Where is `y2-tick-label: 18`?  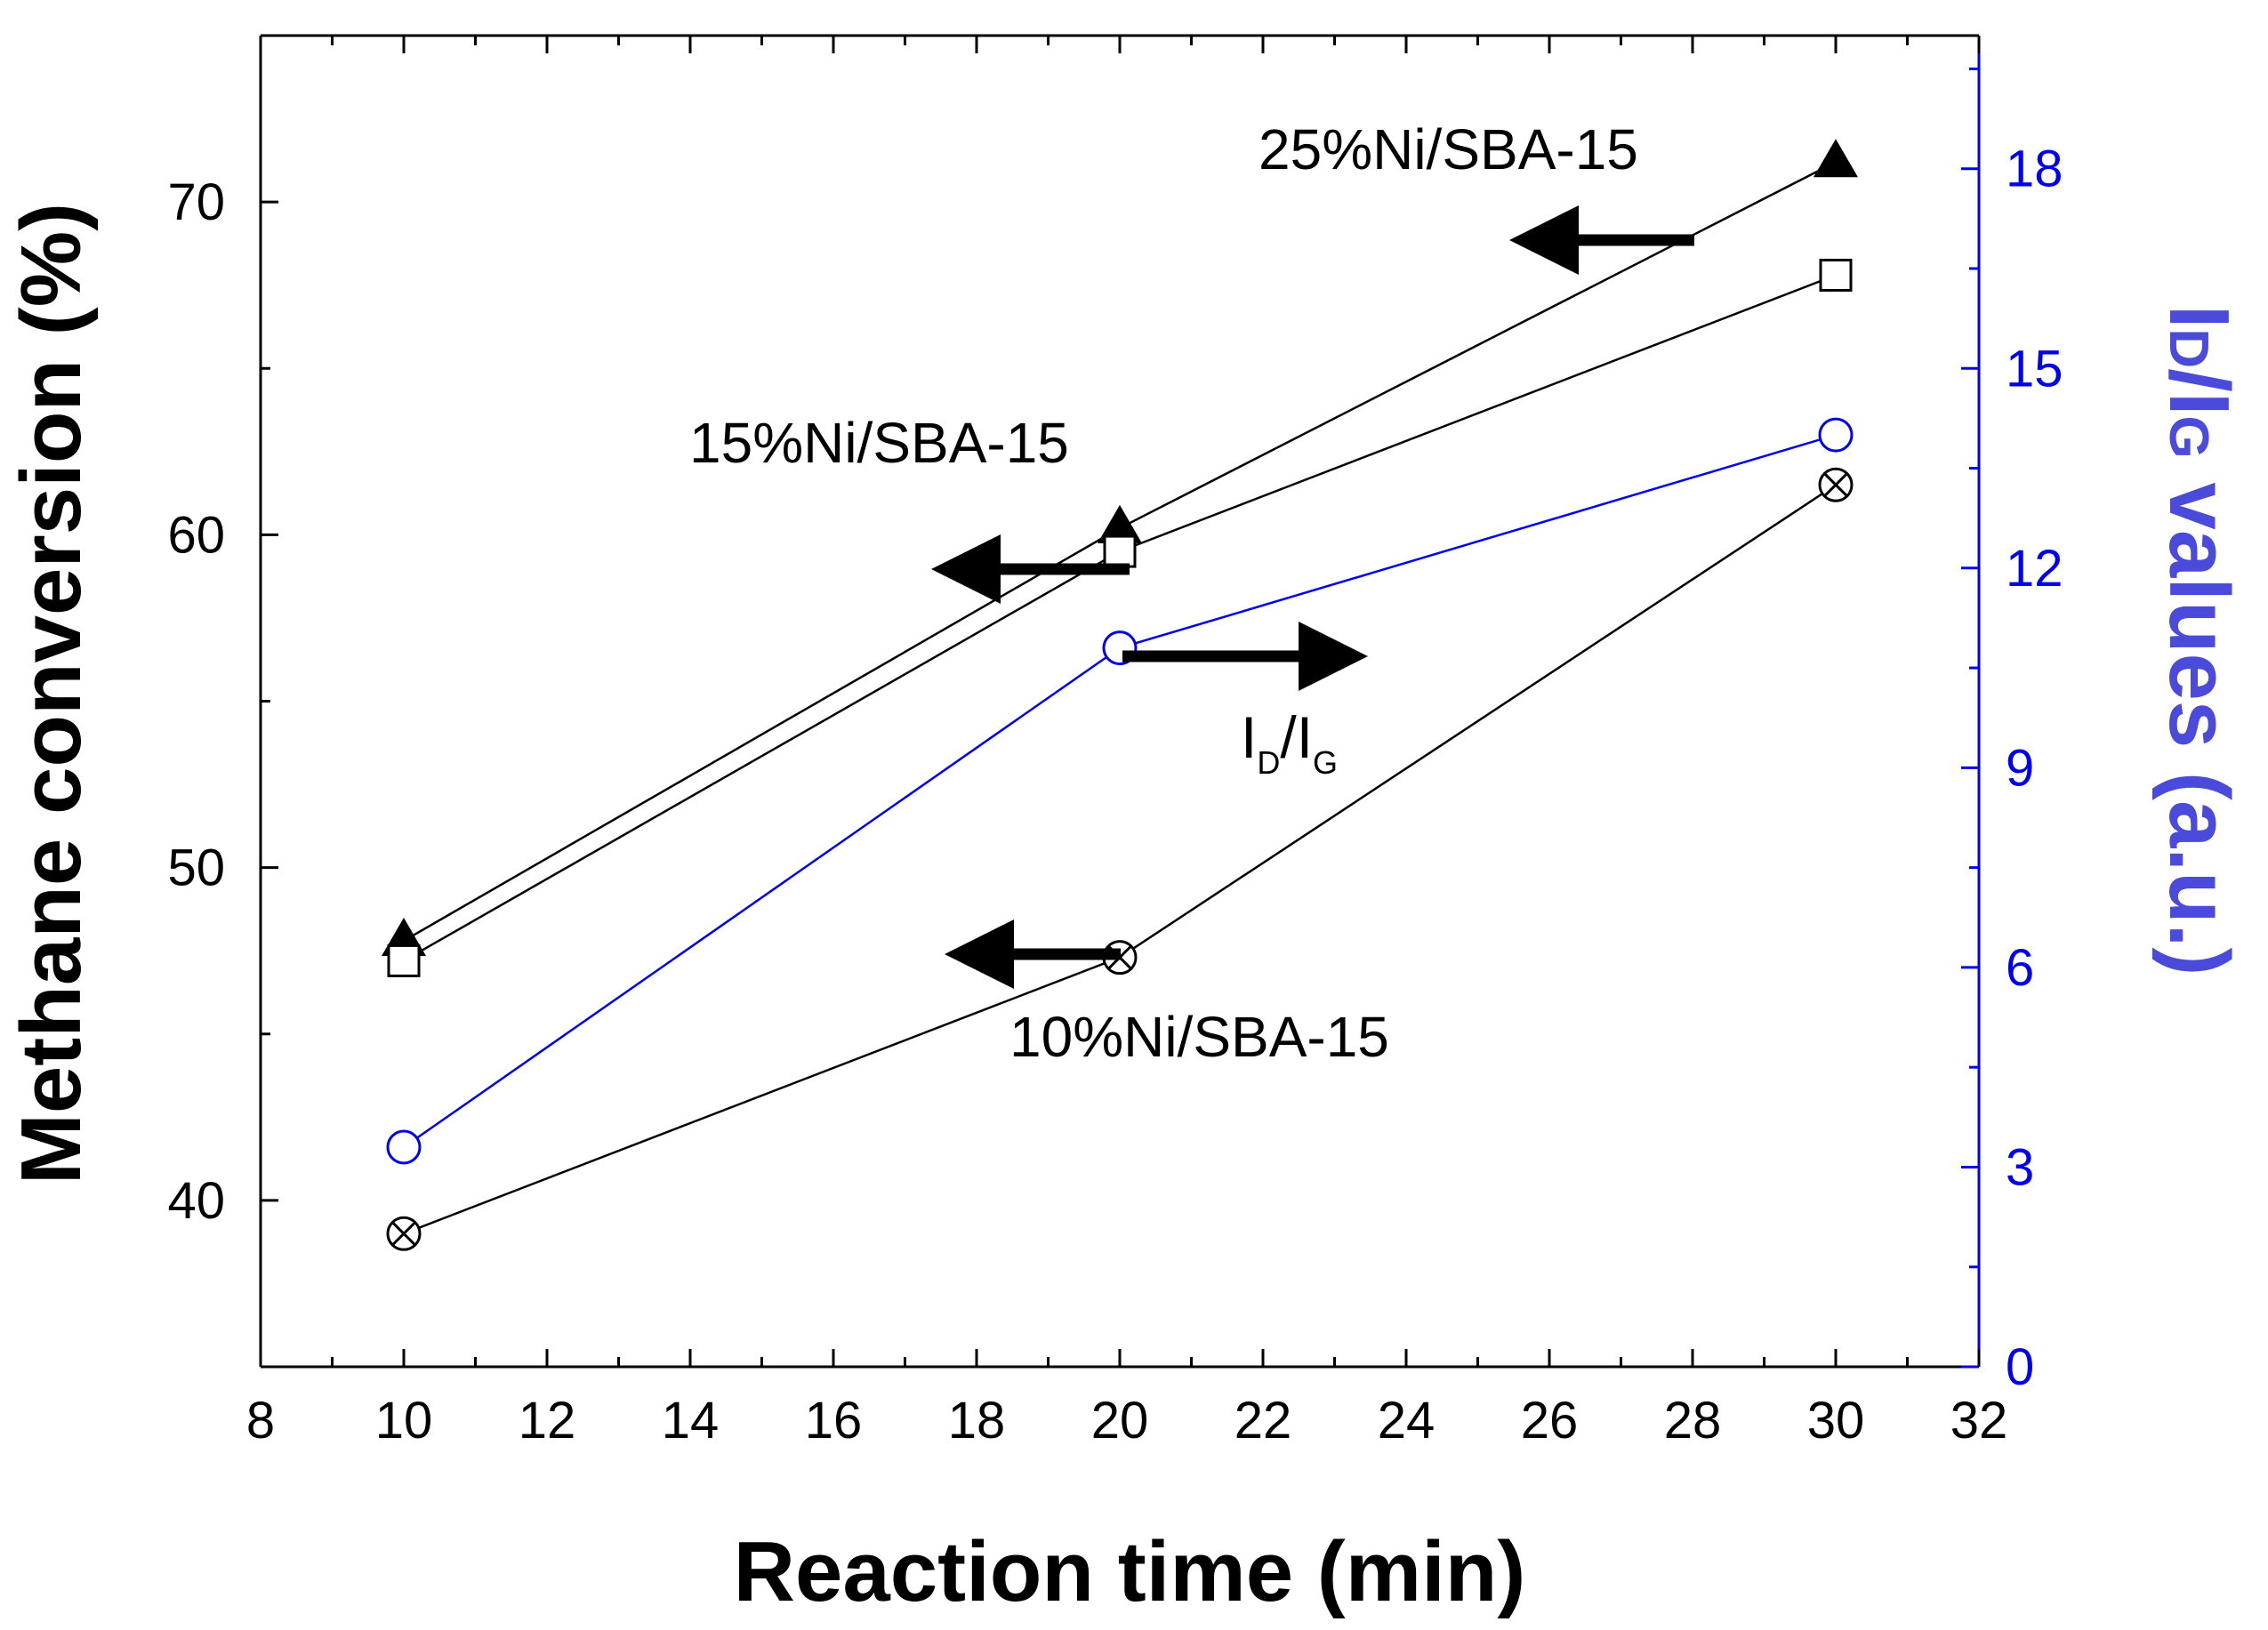
y2-tick-label: 18 is located at coordinates (2034, 169).